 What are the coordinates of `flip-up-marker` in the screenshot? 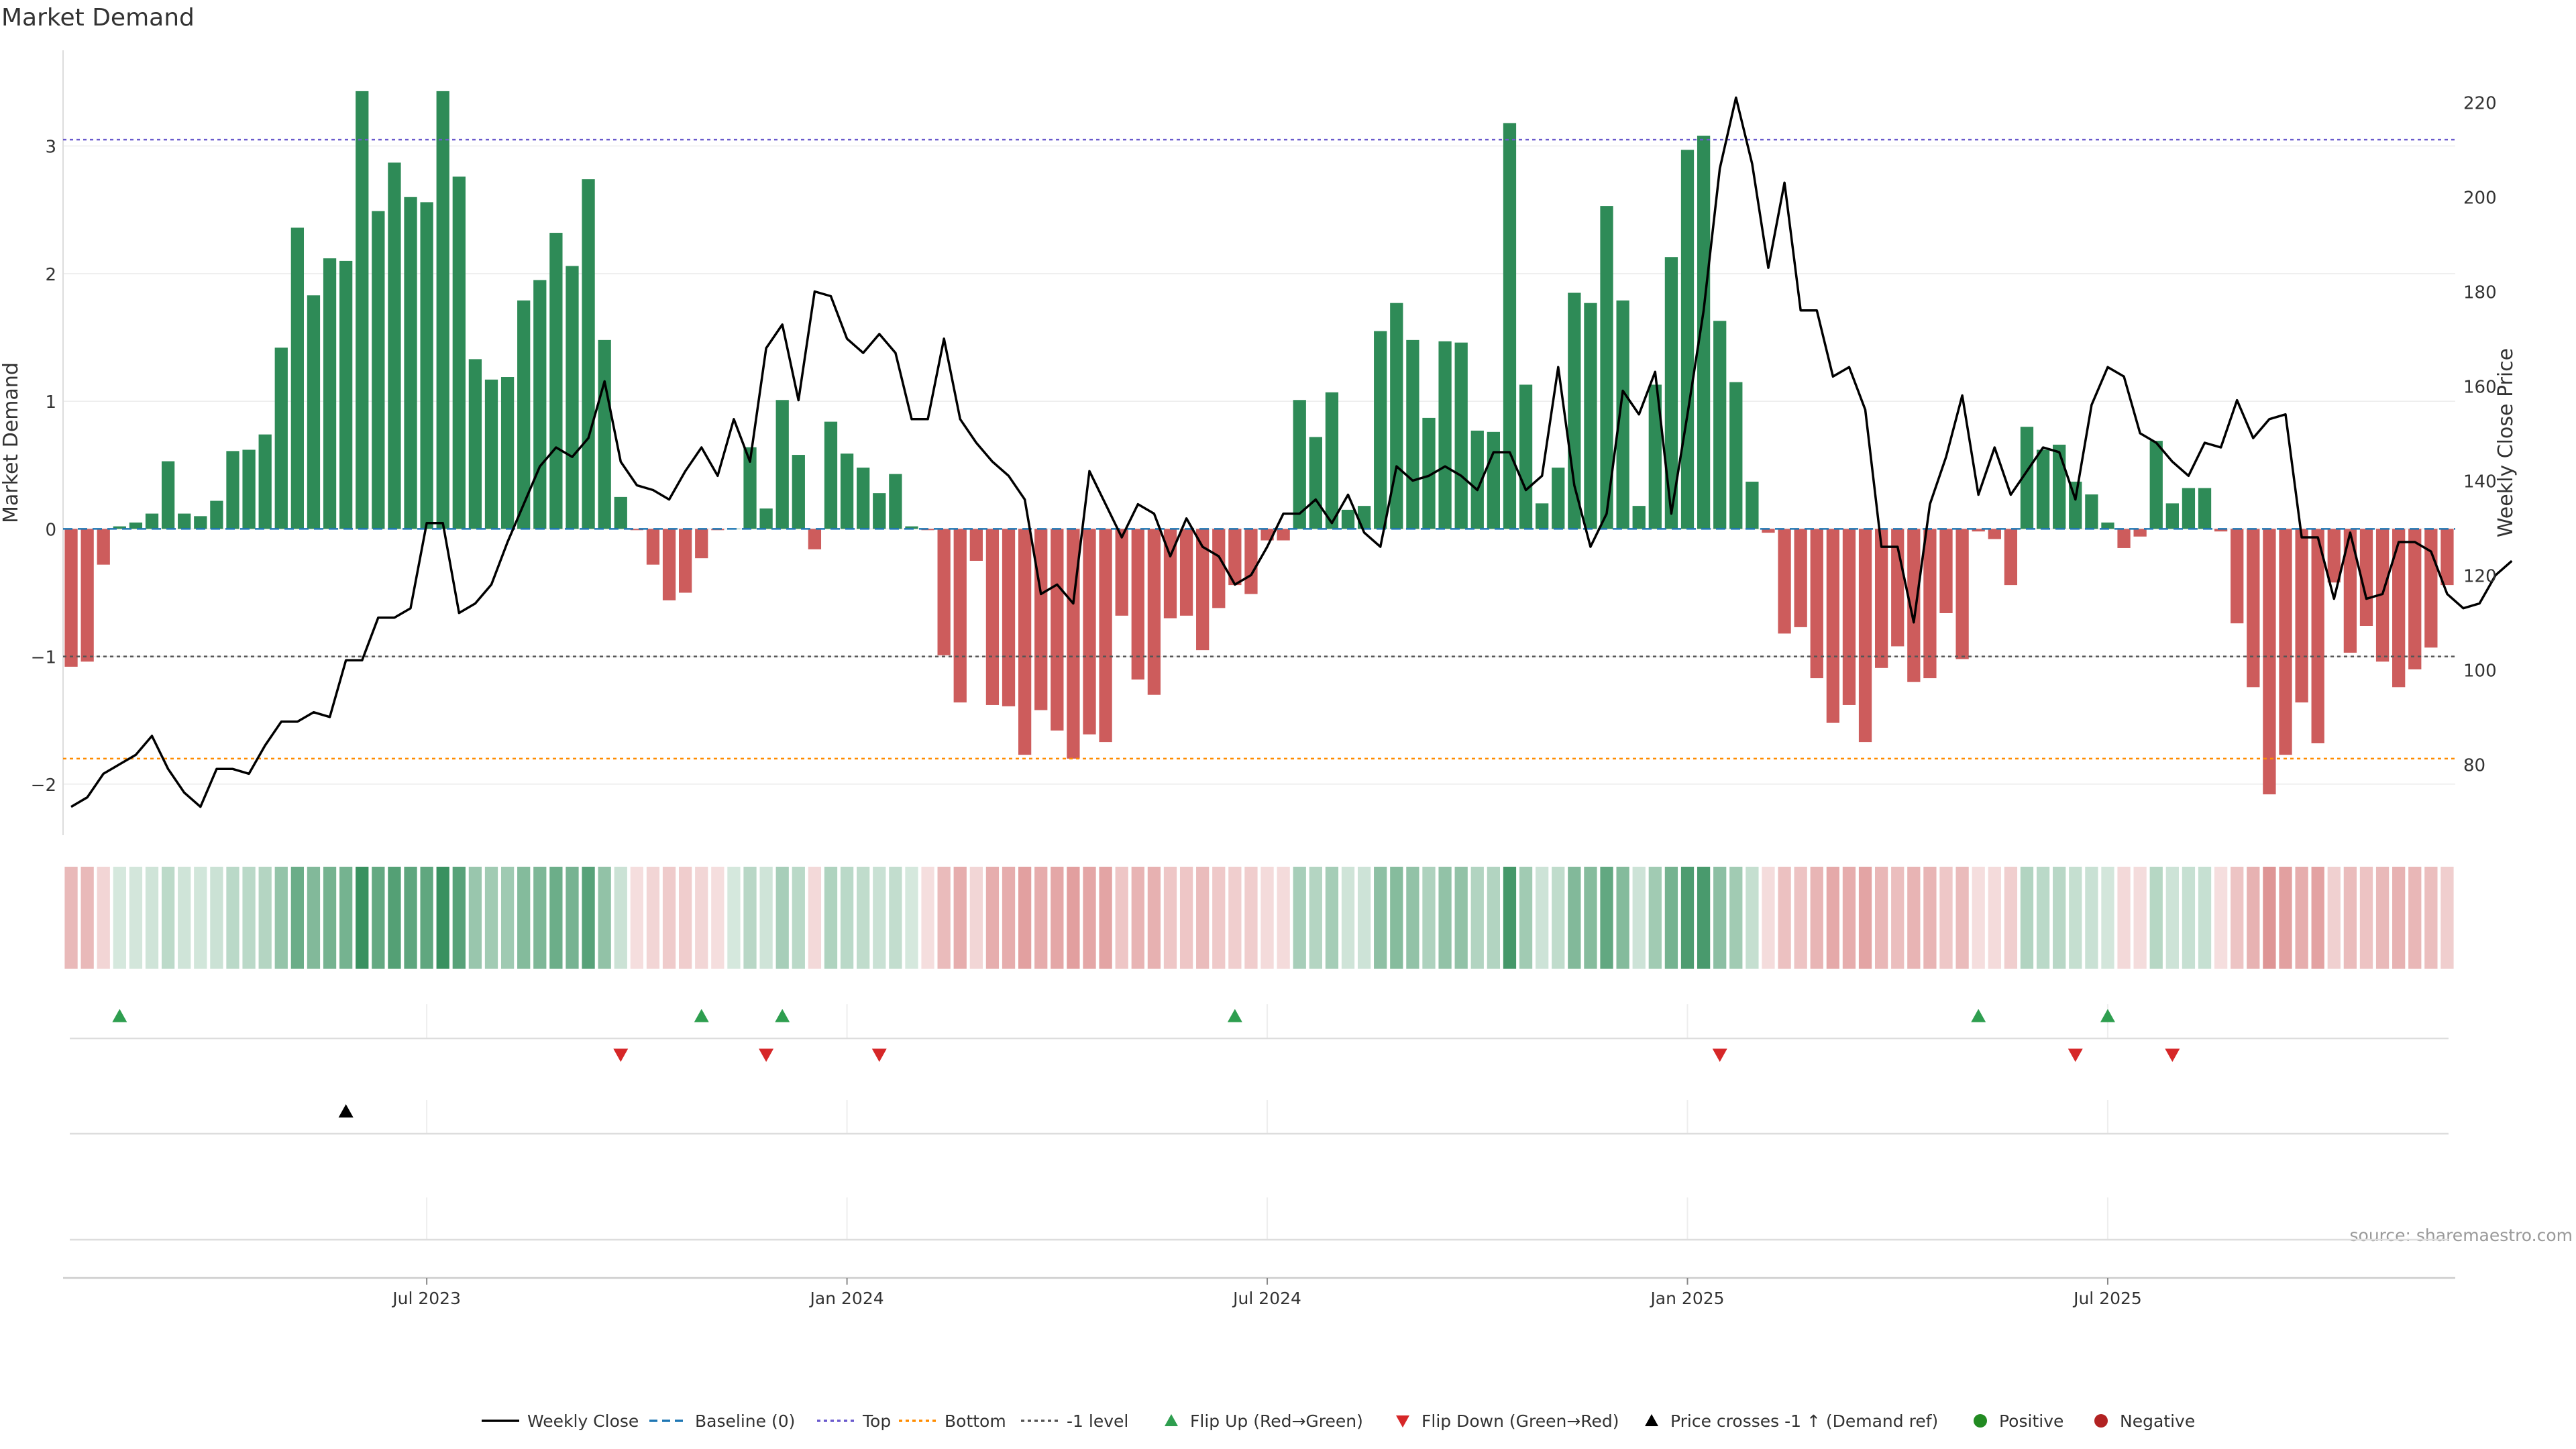 It's located at (119, 1015).